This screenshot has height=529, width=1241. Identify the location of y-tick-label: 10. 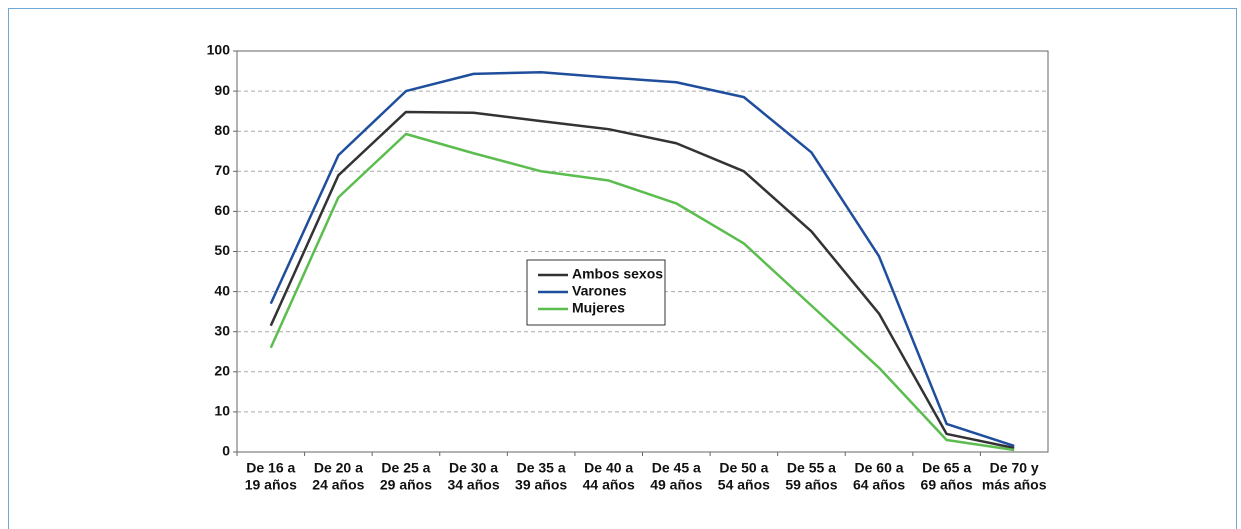
(222, 411).